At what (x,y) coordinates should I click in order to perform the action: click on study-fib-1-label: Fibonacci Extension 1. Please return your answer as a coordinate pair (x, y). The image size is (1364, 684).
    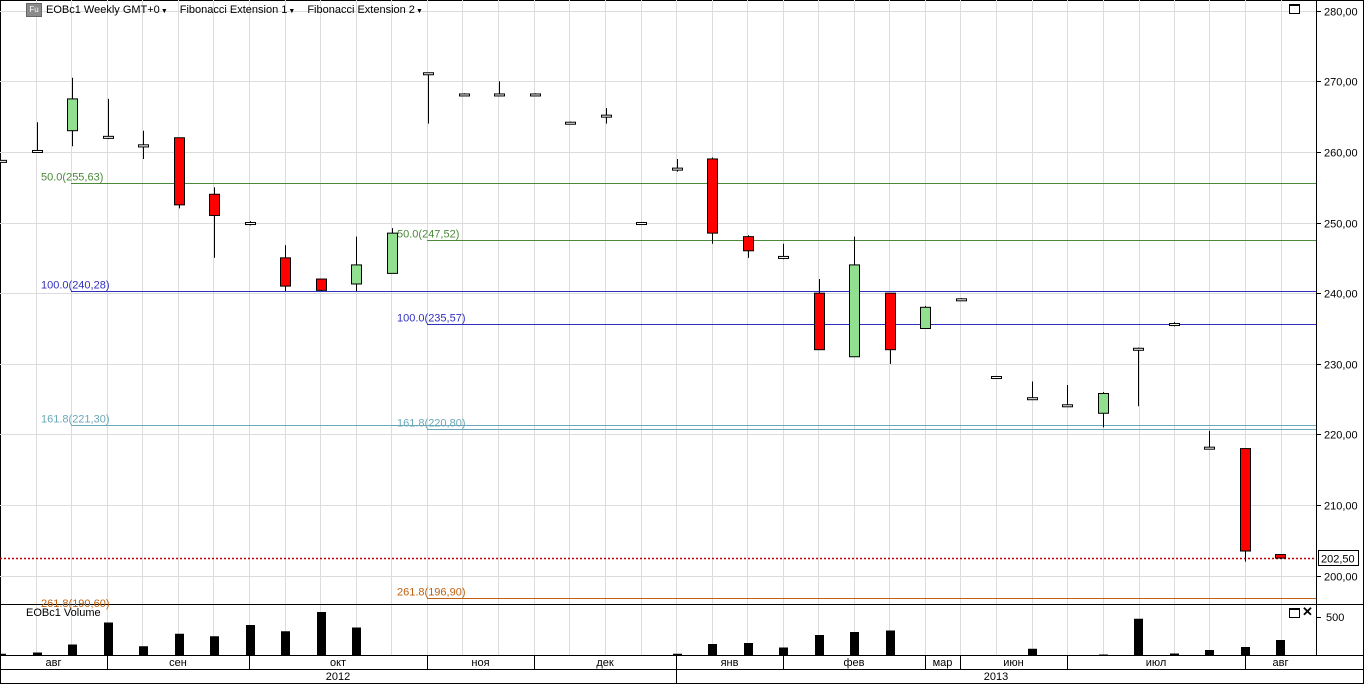
    Looking at the image, I should click on (233, 10).